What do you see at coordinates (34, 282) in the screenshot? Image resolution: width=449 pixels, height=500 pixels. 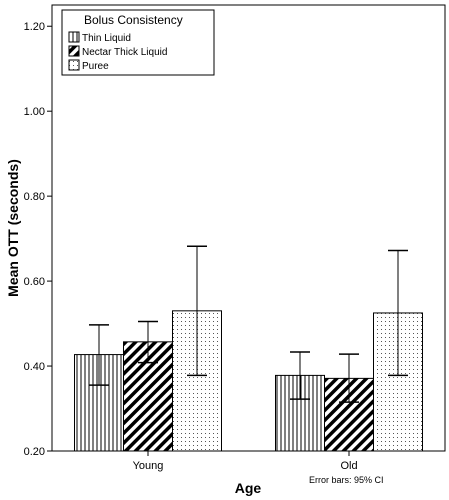 I see `y-tick-label: 0.60` at bounding box center [34, 282].